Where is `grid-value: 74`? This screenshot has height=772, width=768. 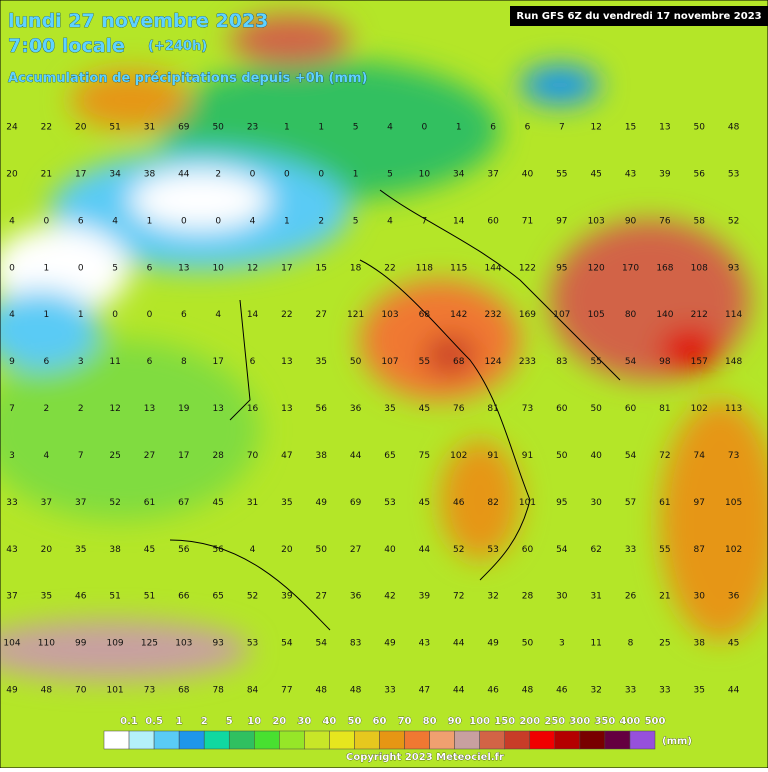 grid-value: 74 is located at coordinates (700, 456).